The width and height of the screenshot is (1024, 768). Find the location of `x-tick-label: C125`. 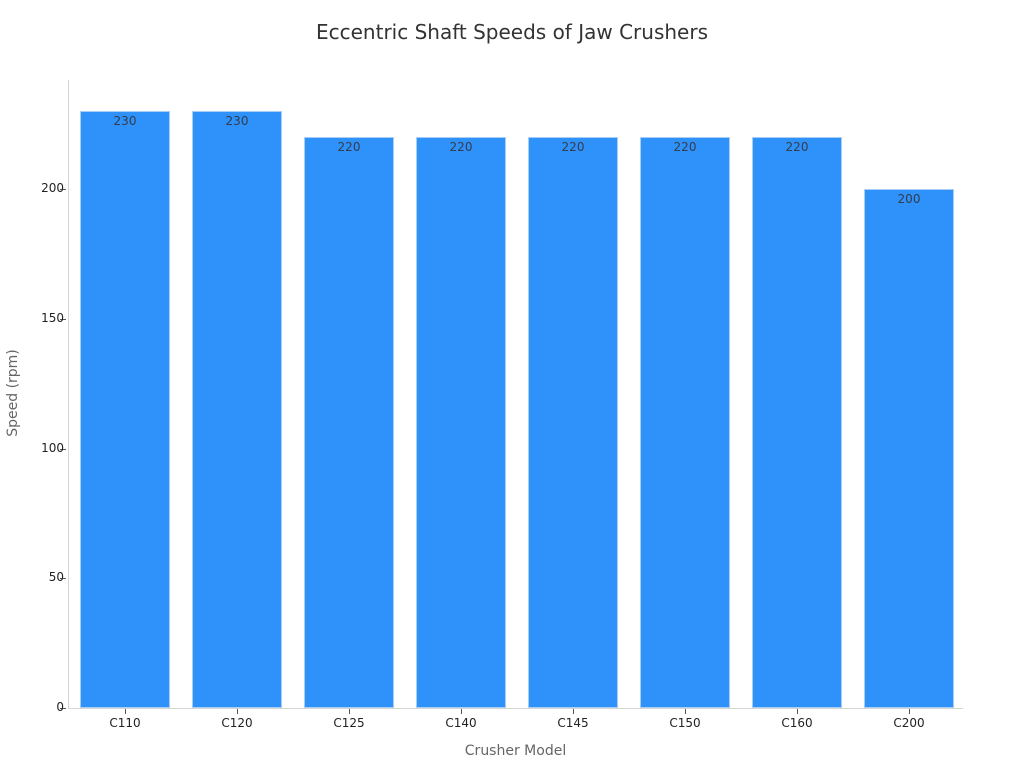

x-tick-label: C125 is located at coordinates (349, 723).